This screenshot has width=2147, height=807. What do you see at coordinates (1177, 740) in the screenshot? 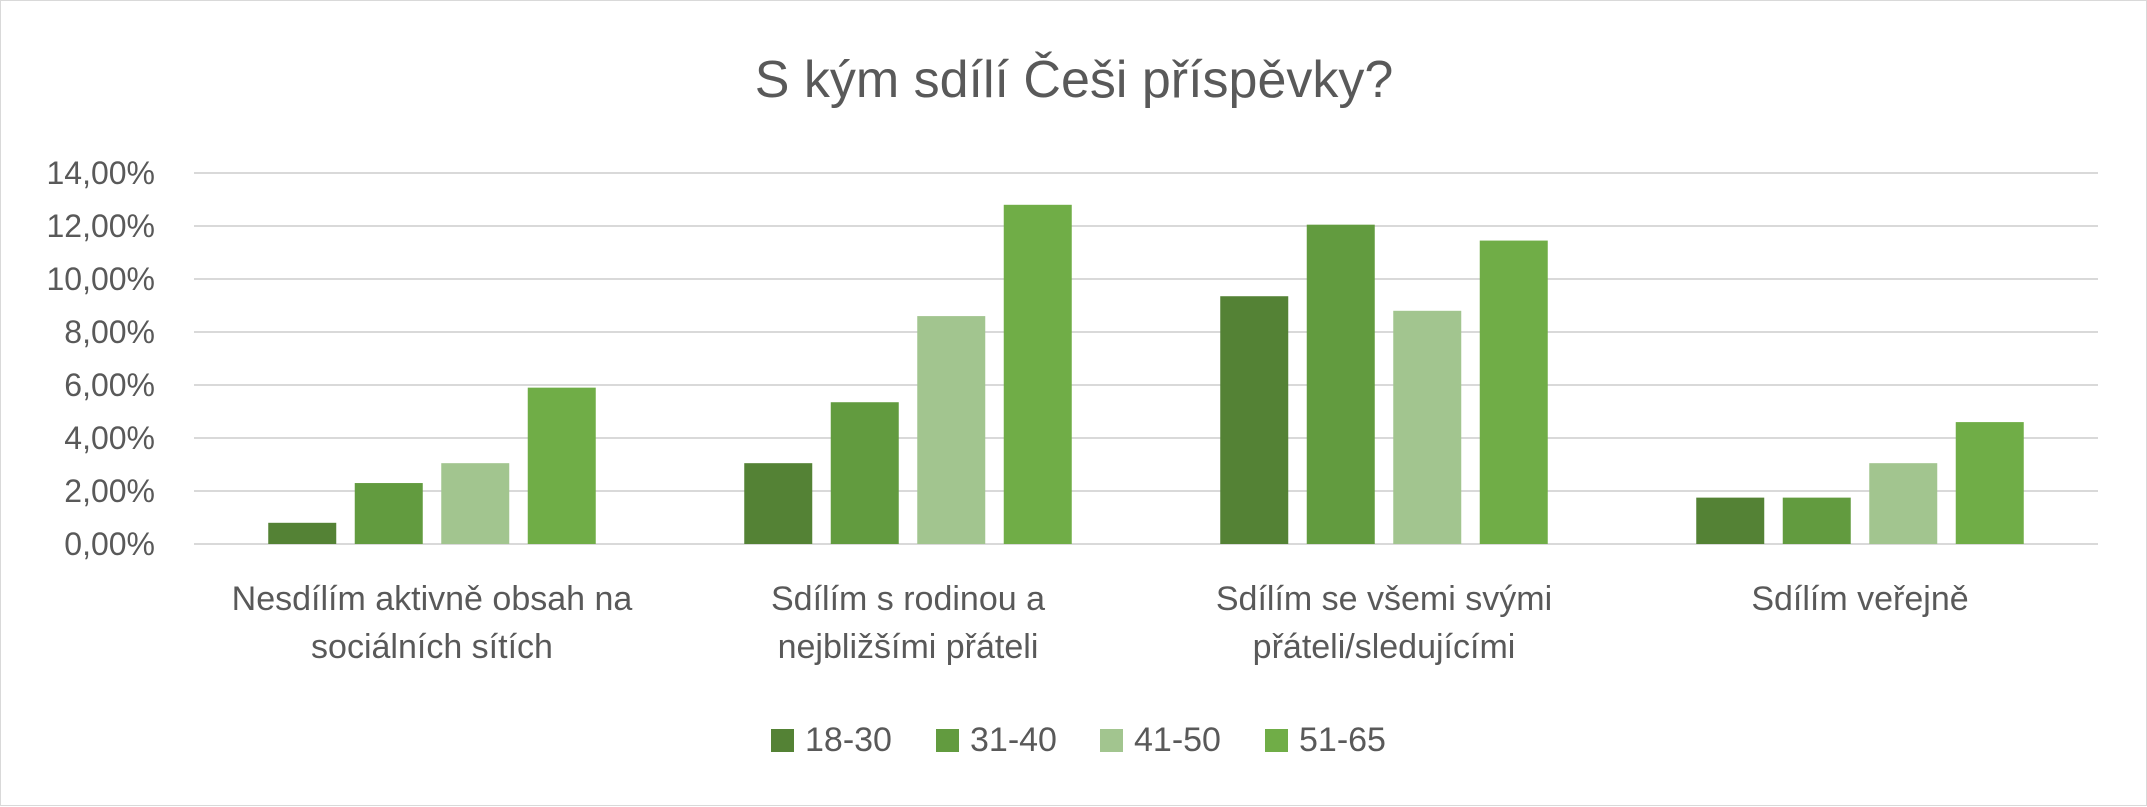
I see `legend-label-41-50: 41-50` at bounding box center [1177, 740].